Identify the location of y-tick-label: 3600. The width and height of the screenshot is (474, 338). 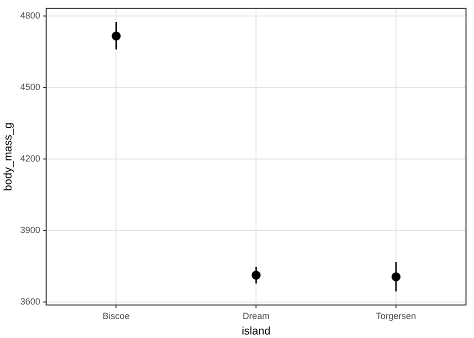
(30, 301).